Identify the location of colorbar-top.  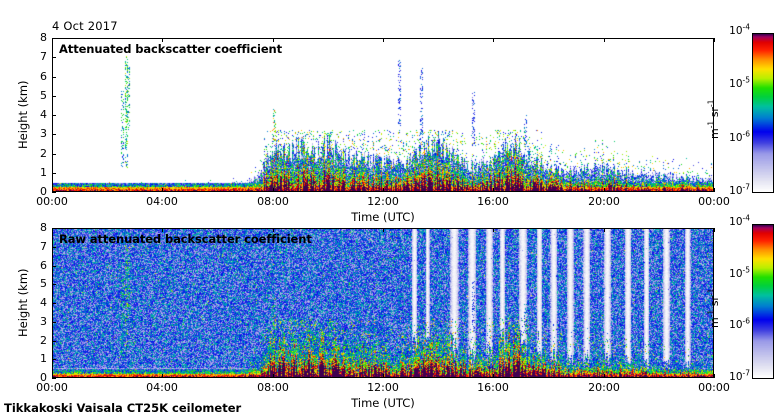
(763, 113).